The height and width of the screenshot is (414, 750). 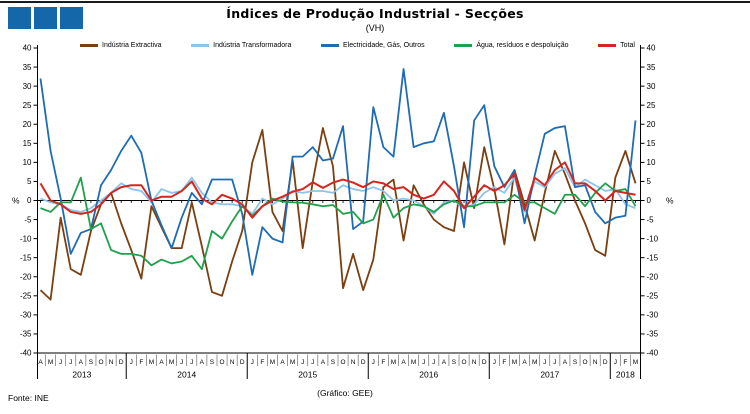 I want to click on year-label: 2013, so click(x=81, y=375).